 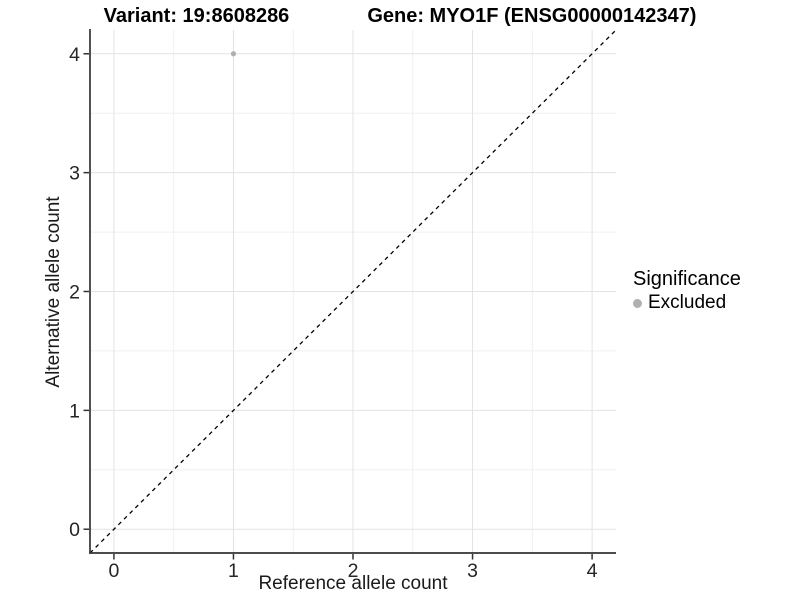 I want to click on y-axis-title: Alternative allele count, so click(x=53, y=292).